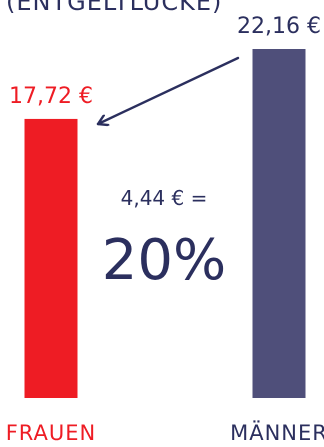 The image size is (324, 447). What do you see at coordinates (164, 198) in the screenshot?
I see `difference-label: 4,44 € =` at bounding box center [164, 198].